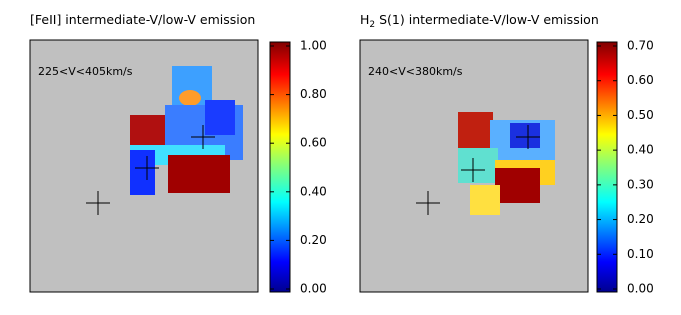  Describe the element at coordinates (487, 19) in the screenshot. I see `title-part: S(1) intermediate-V/low-V emission` at that location.